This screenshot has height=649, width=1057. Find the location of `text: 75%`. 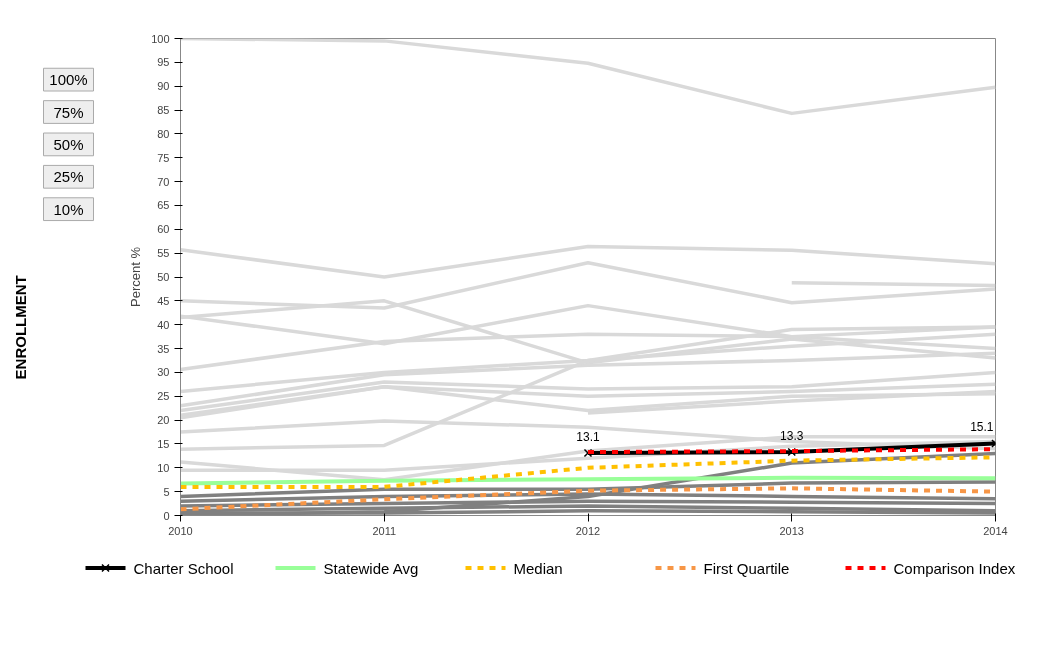

text: 75% is located at coordinates (68, 112).